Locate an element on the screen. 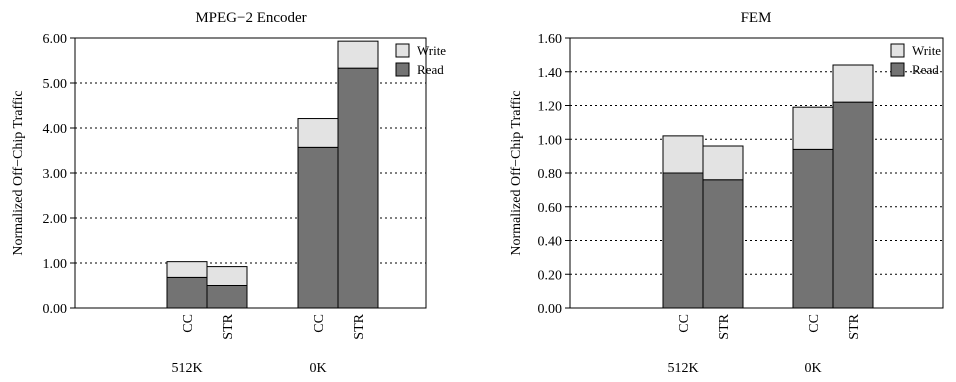 Image resolution: width=956 pixels, height=382 pixels. chart-title: FEM is located at coordinates (756, 18).